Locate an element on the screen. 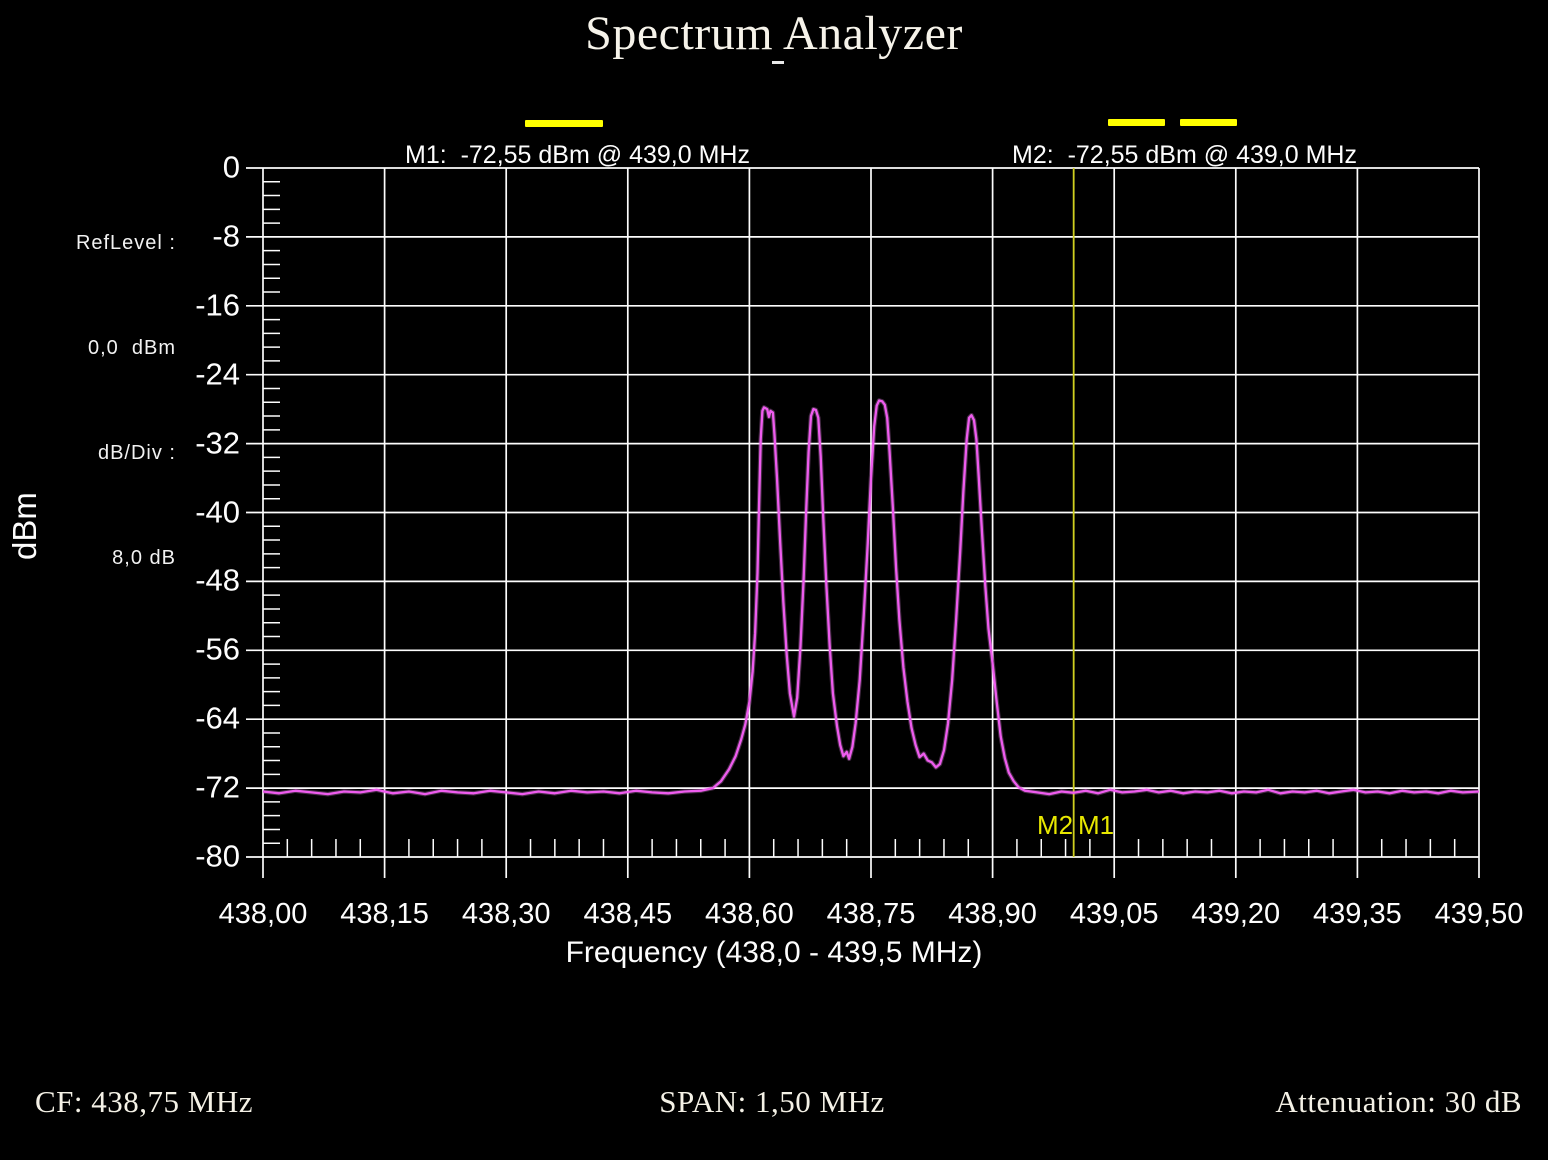 This screenshot has height=1160, width=1548. title-underscore-dash is located at coordinates (778, 62).